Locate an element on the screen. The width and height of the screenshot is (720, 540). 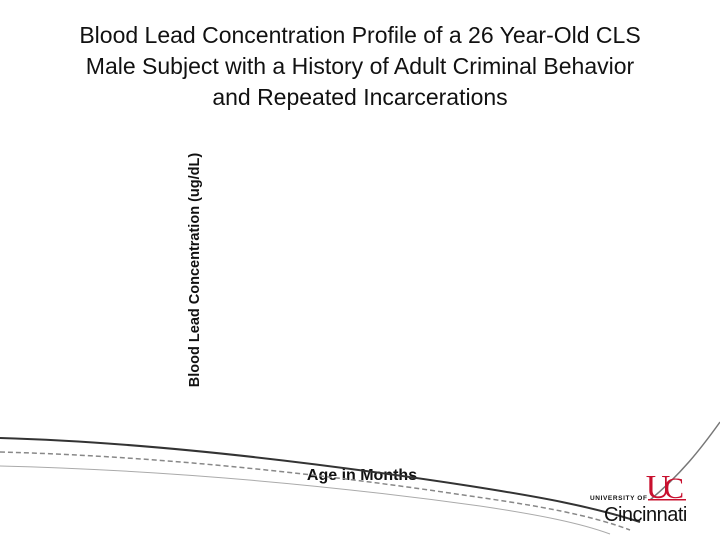
svg-text: U is located at coordinates (658, 485).